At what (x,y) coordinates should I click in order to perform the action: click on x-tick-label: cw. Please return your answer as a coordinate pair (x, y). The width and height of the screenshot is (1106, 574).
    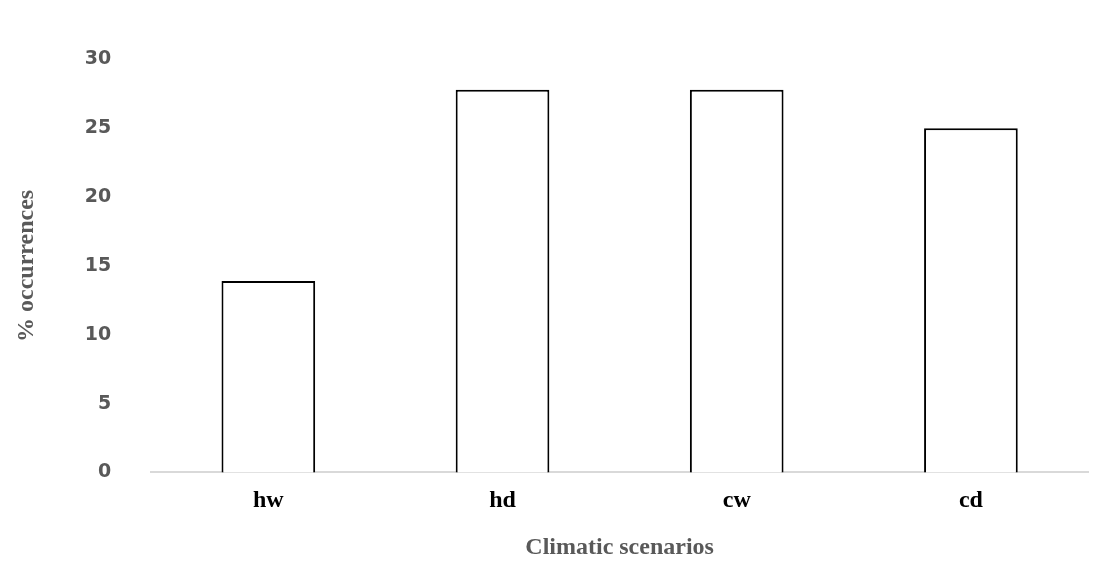
    Looking at the image, I should click on (737, 499).